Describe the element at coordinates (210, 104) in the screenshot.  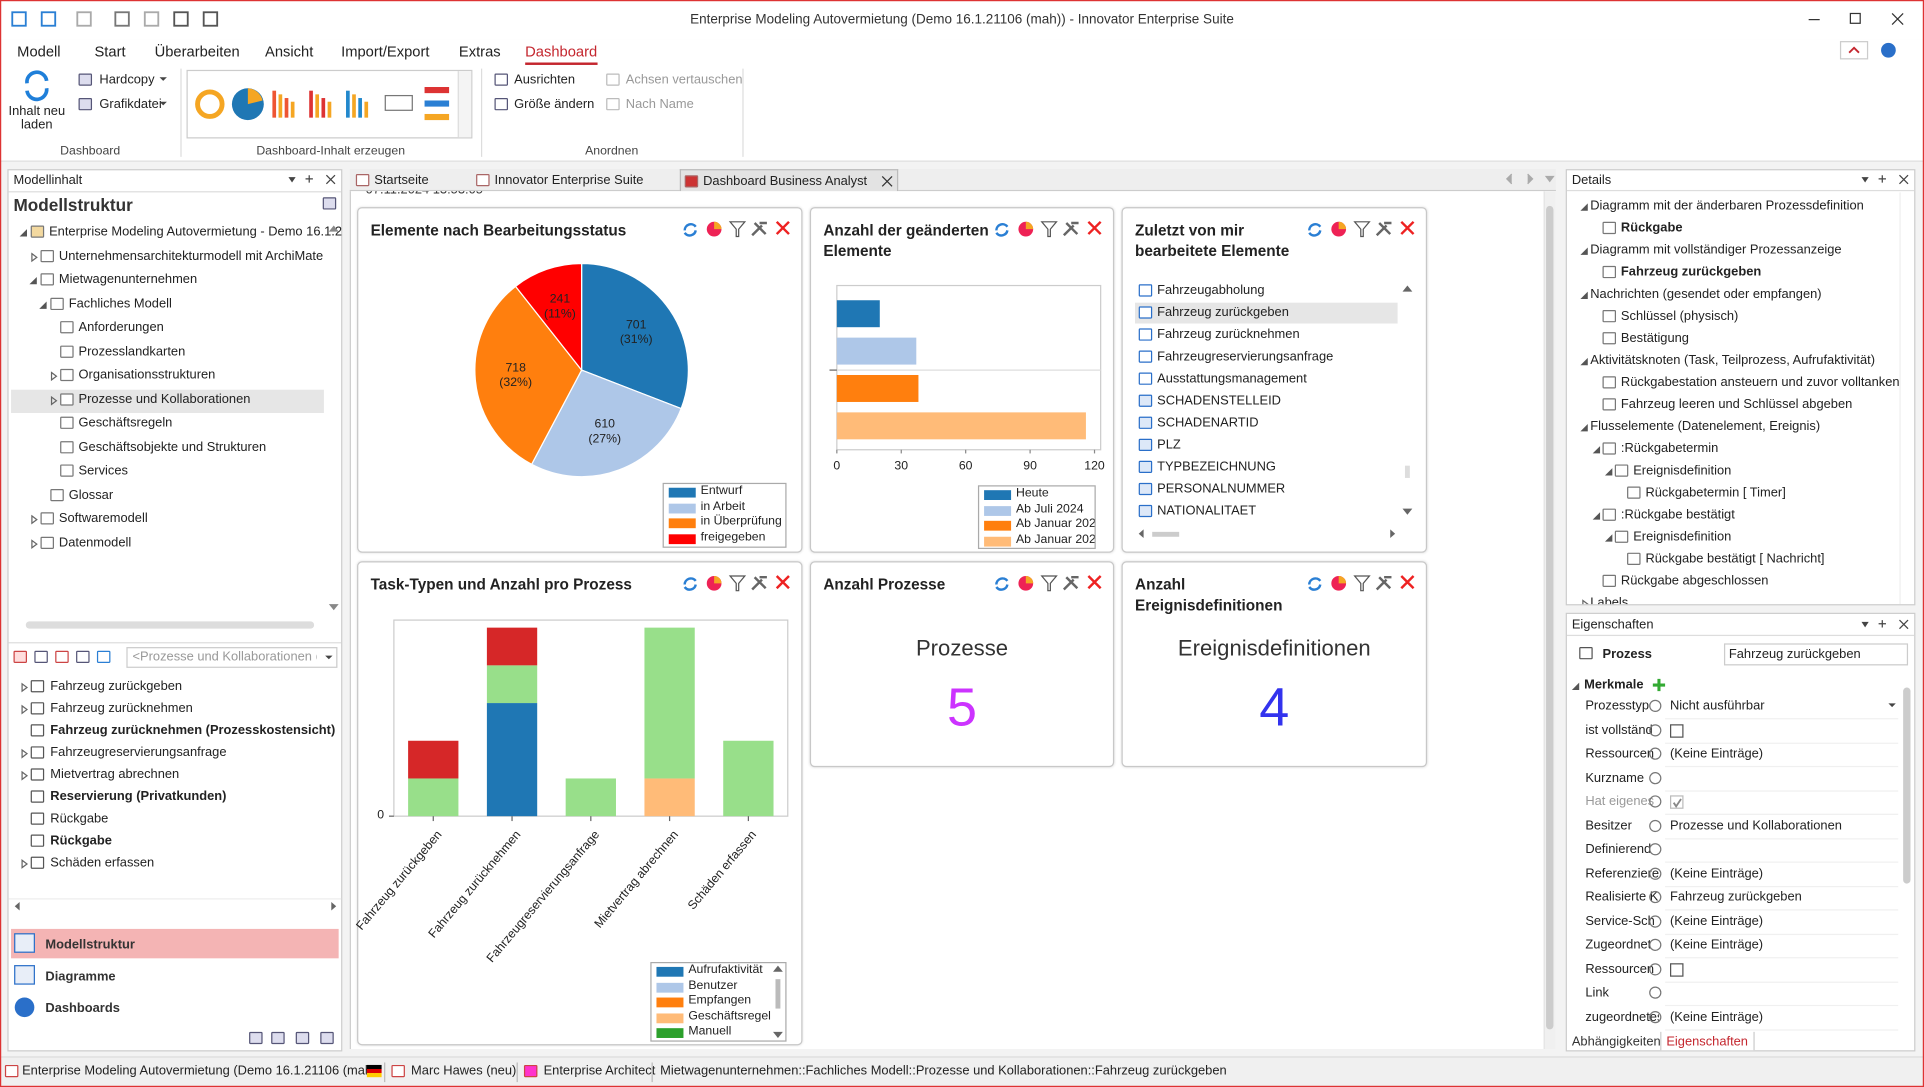
I see `gallery-ring` at that location.